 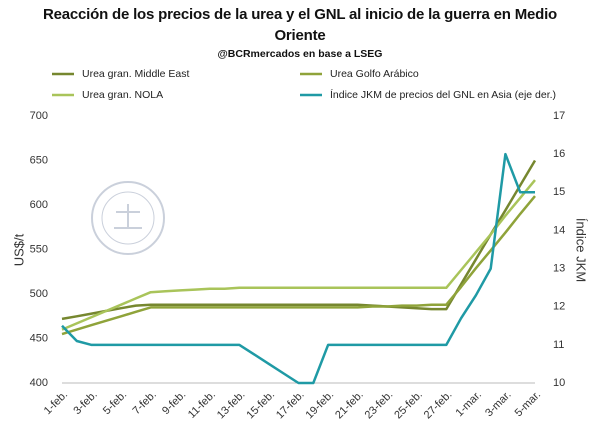 What do you see at coordinates (558, 345) in the screenshot?
I see `y2-tick-label: 11` at bounding box center [558, 345].